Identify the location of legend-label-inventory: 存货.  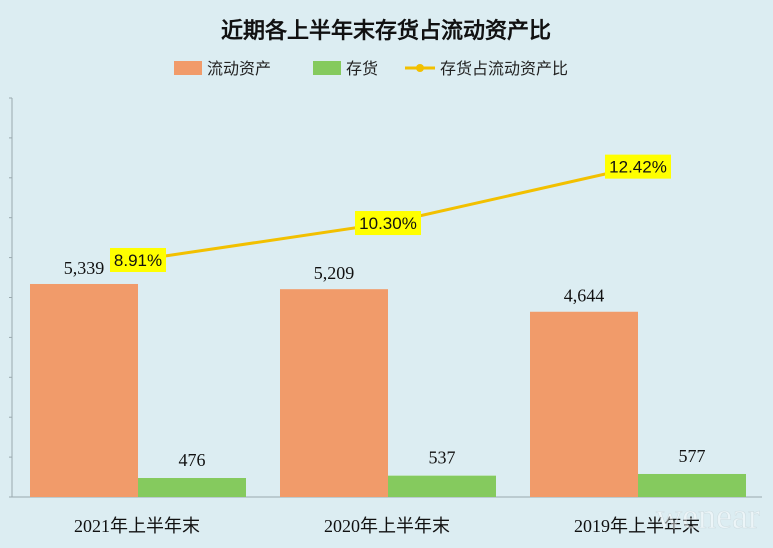
(362, 68).